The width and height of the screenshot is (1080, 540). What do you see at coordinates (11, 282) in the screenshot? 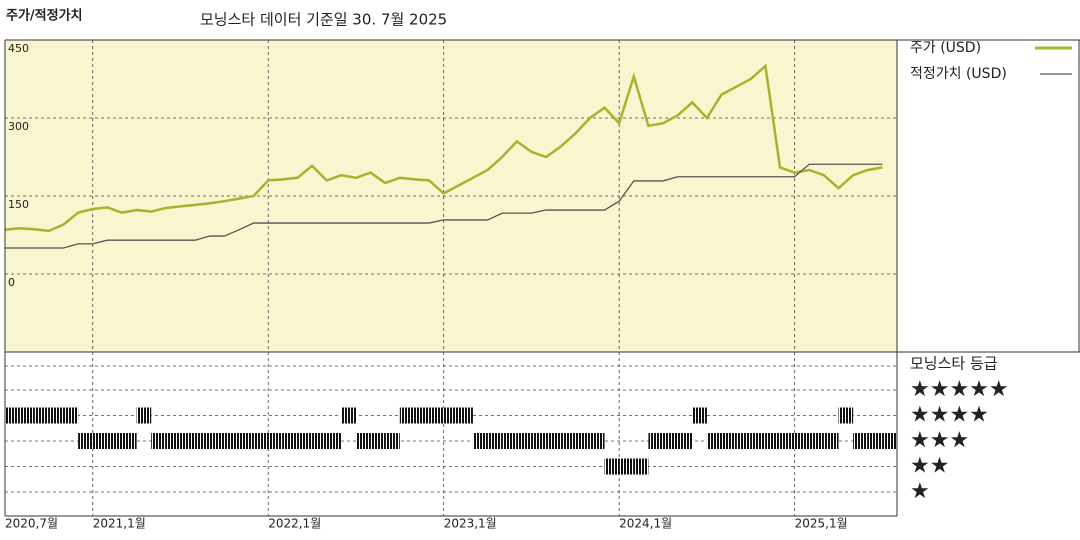
I see `y-tick-label: 0` at bounding box center [11, 282].